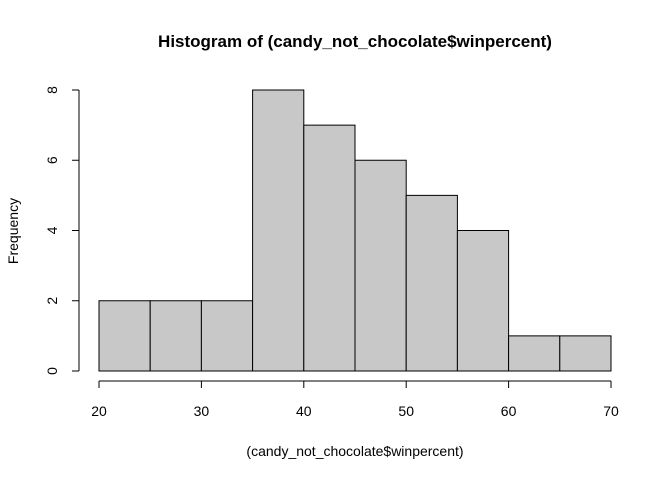 The height and width of the screenshot is (480, 672). What do you see at coordinates (99, 411) in the screenshot?
I see `x-tick-label: 20` at bounding box center [99, 411].